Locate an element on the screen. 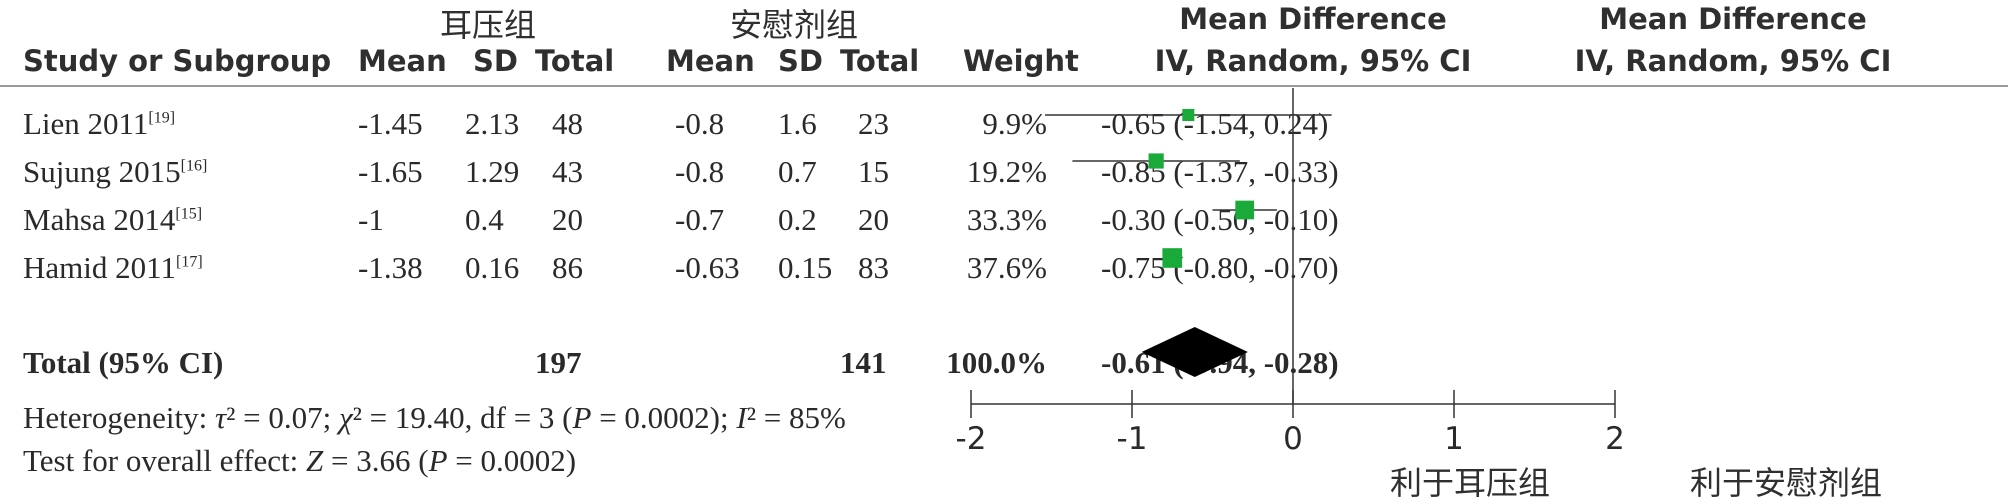 The width and height of the screenshot is (2008, 504). sd2-value: 0.2 is located at coordinates (797, 219).